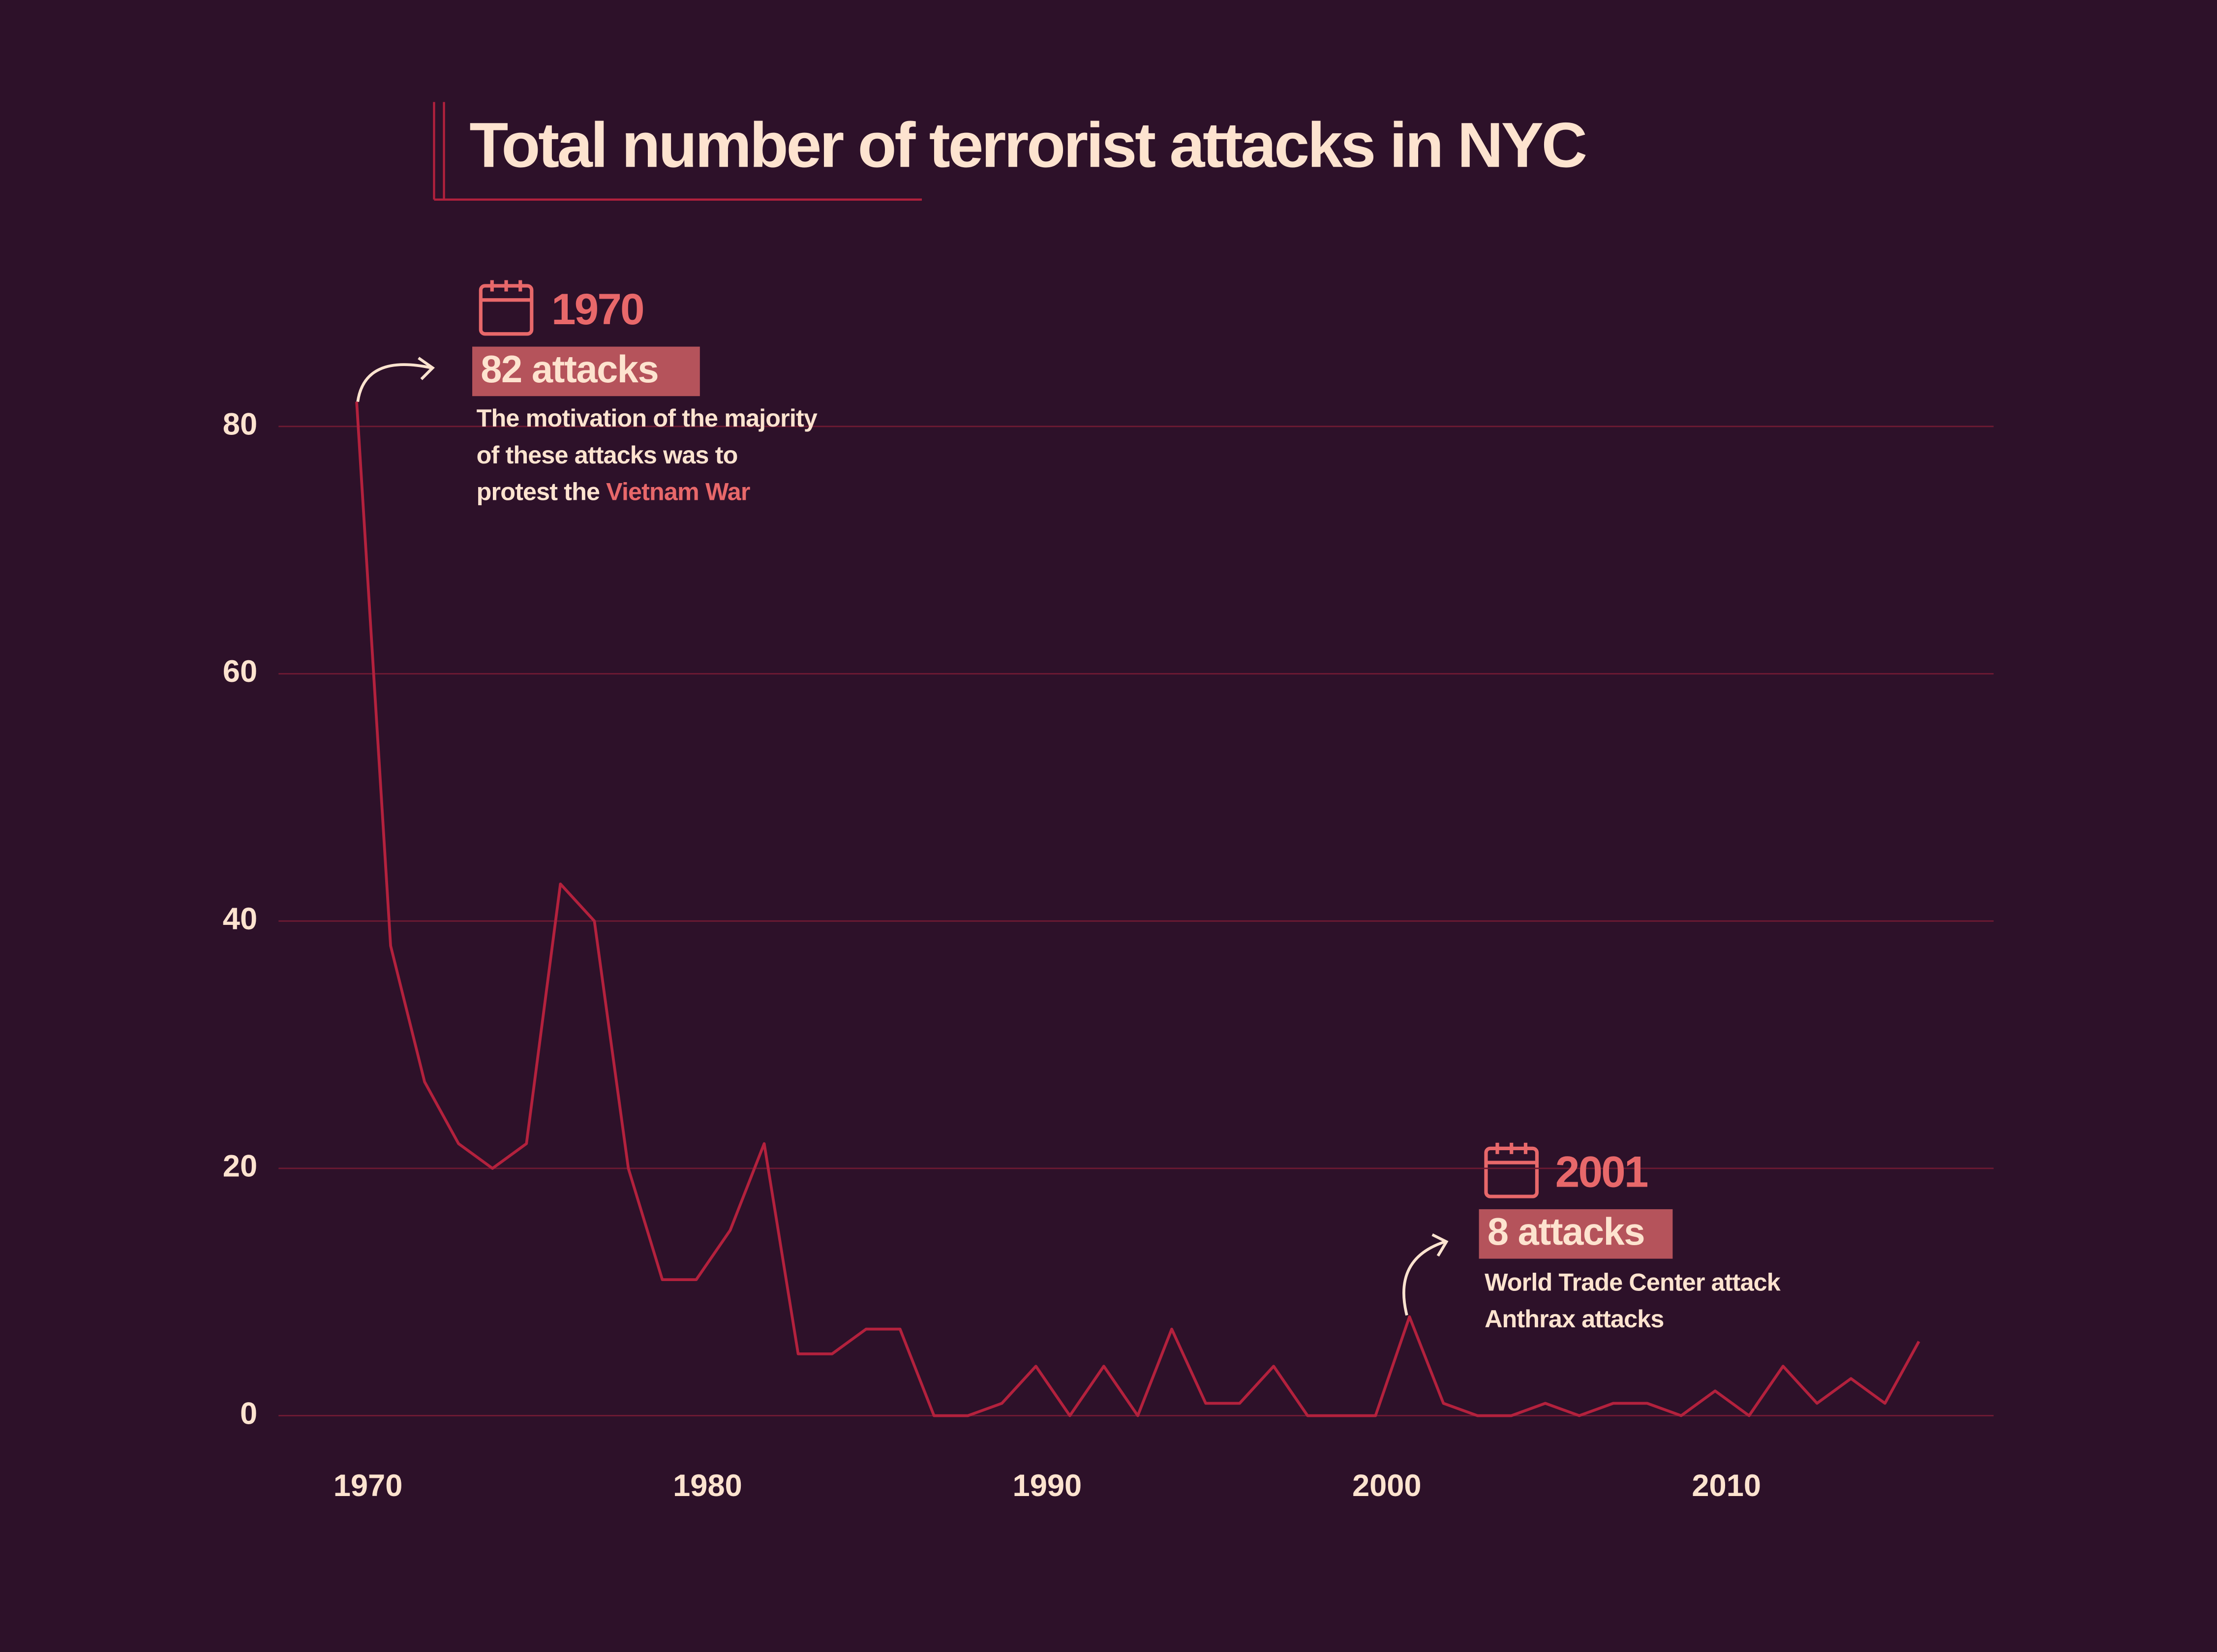 The image size is (2217, 1652). I want to click on annotation-year: 1970, so click(597, 309).